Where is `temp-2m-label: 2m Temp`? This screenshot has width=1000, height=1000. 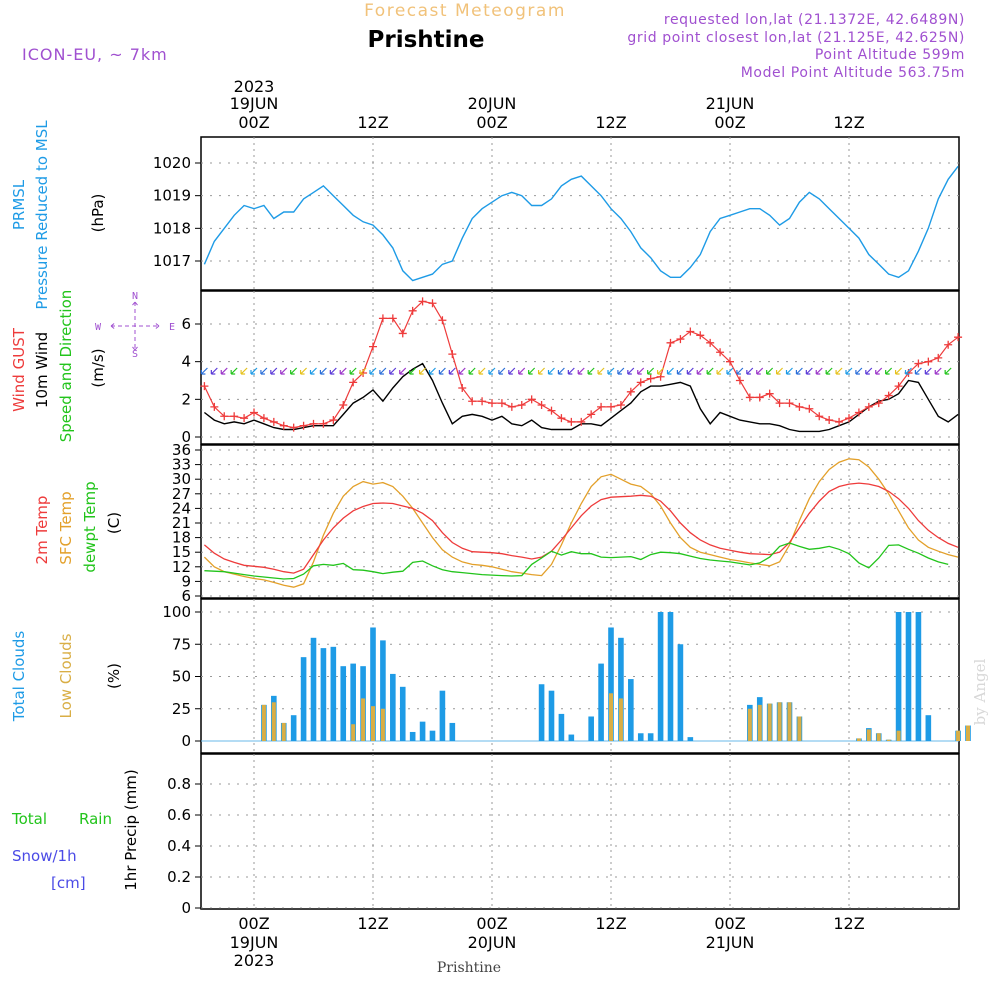
temp-2m-label: 2m Temp is located at coordinates (42, 530).